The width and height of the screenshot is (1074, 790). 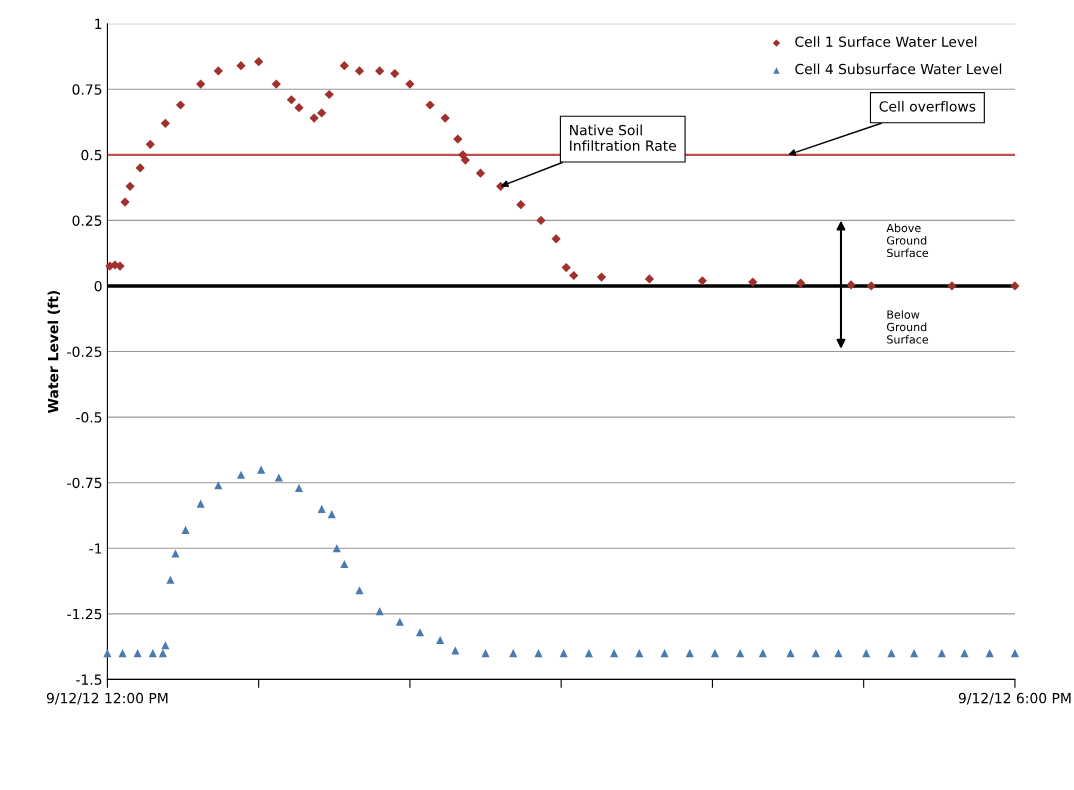 I want to click on y-axis-title: Water Level (ft), so click(x=53, y=351).